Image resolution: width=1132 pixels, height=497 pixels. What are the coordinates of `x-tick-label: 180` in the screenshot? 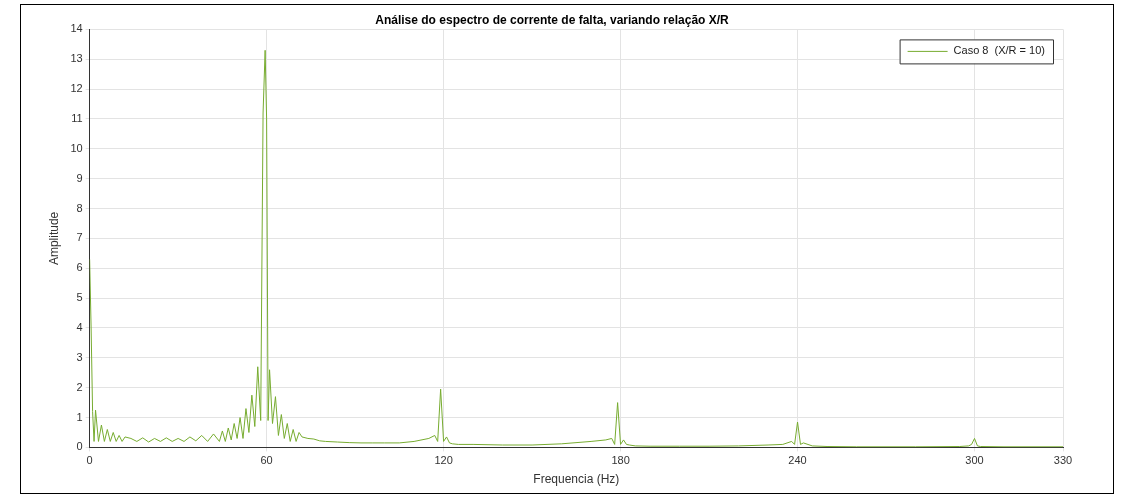 It's located at (620, 460).